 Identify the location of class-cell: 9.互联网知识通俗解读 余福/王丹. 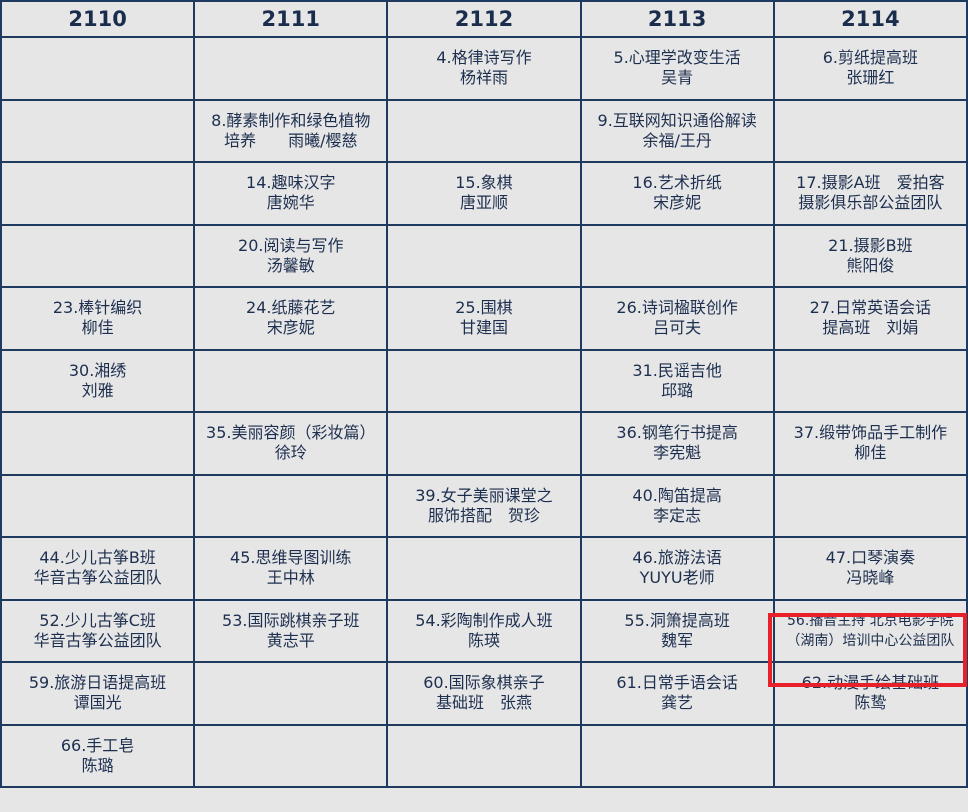
(677, 130).